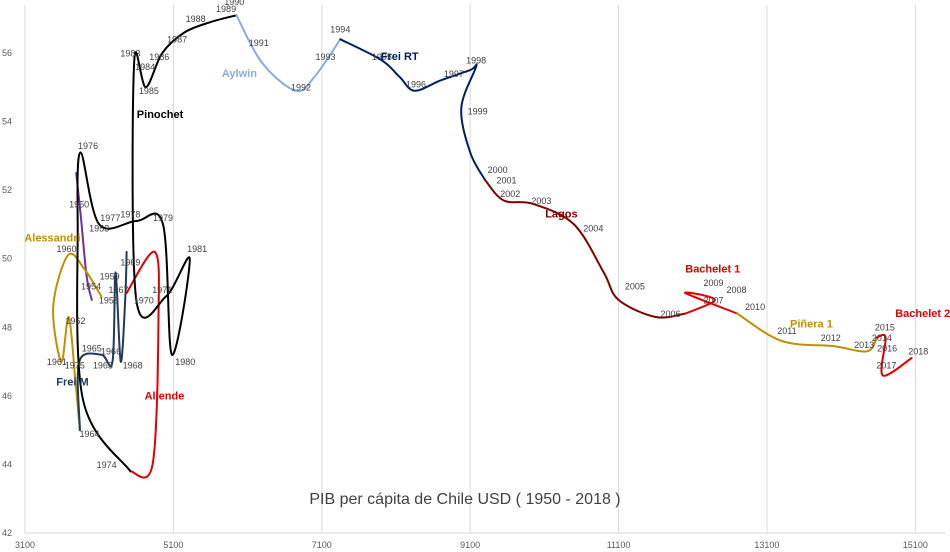 Image resolution: width=950 pixels, height=552 pixels. I want to click on president-label: Aylwin, so click(239, 74).